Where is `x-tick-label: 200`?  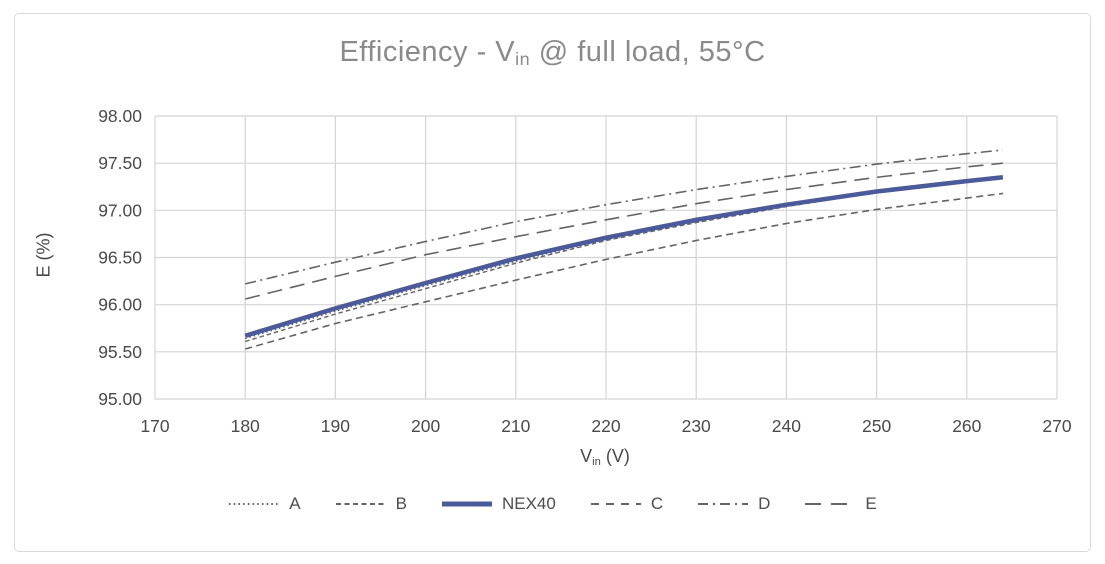 x-tick-label: 200 is located at coordinates (425, 426).